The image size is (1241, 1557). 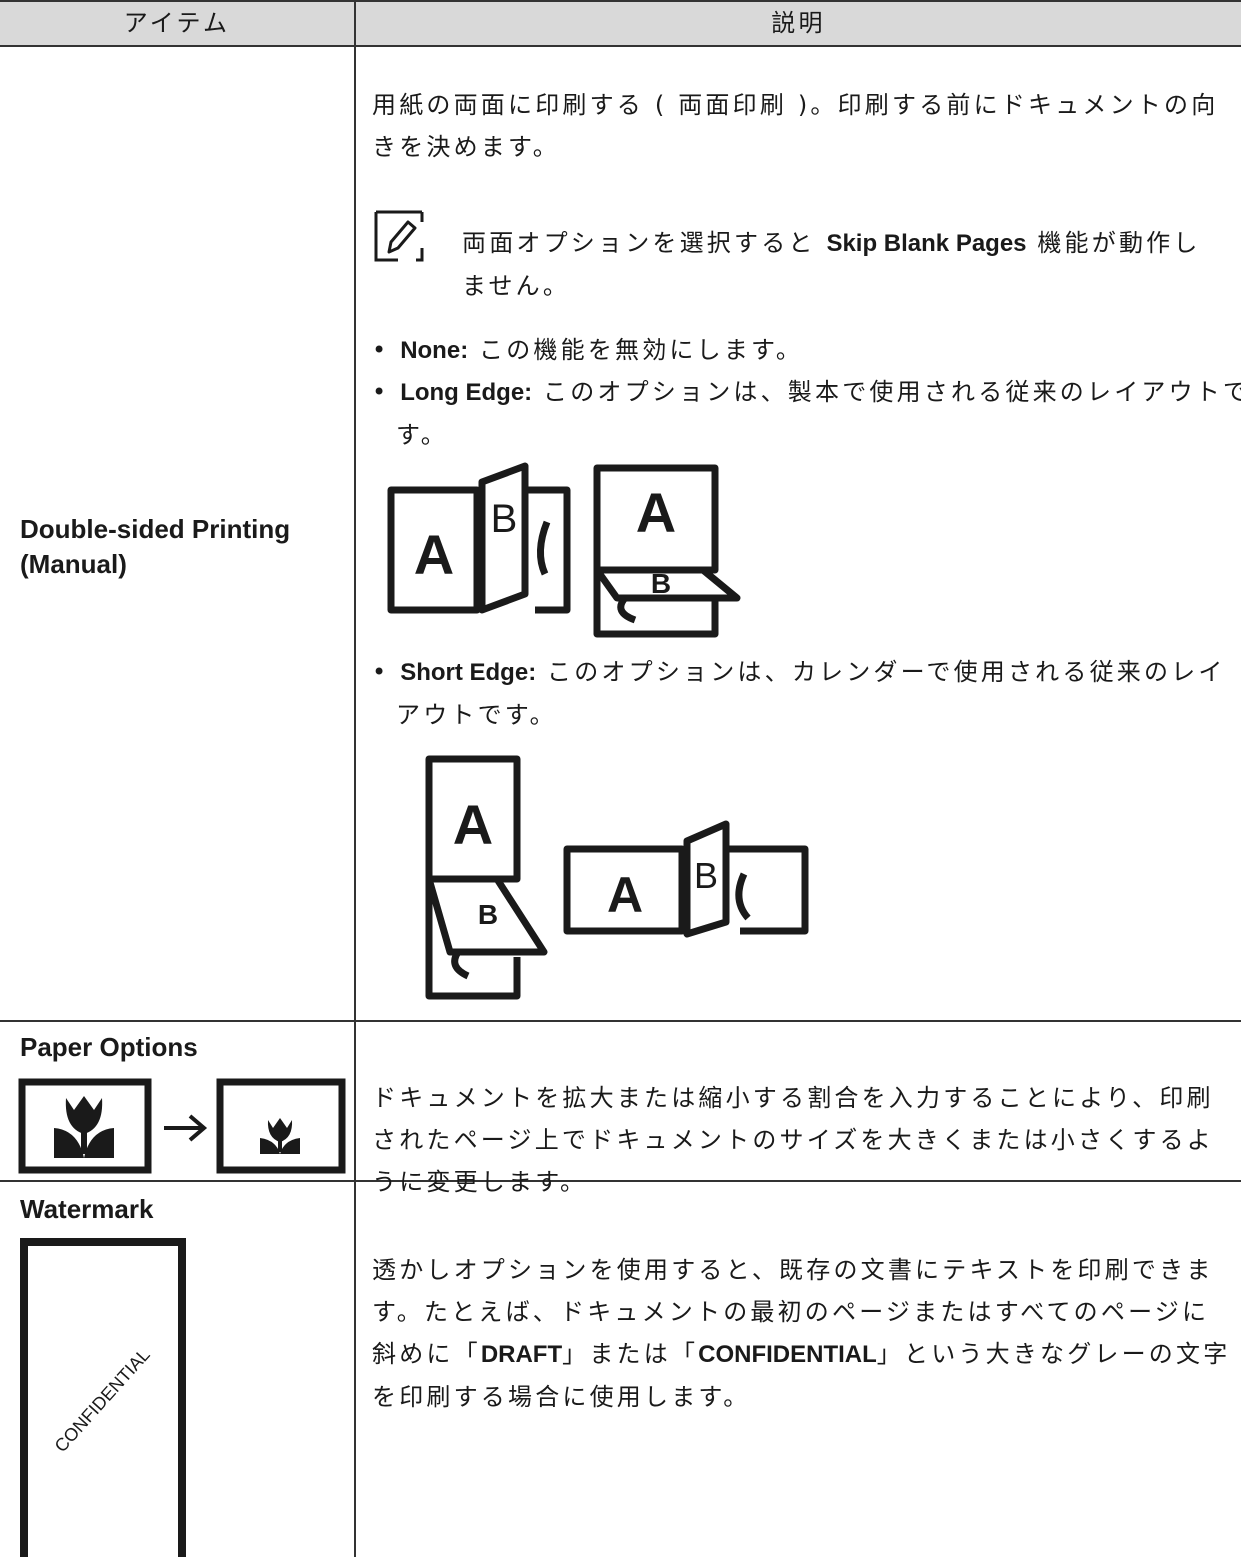 What do you see at coordinates (182, 1126) in the screenshot?
I see `paper-options-icon` at bounding box center [182, 1126].